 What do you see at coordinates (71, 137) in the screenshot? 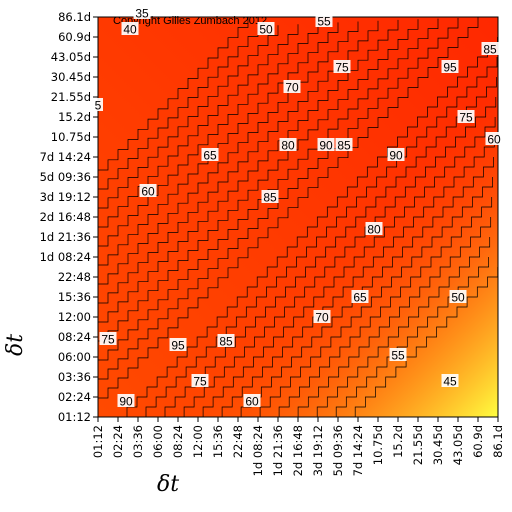
I see `y-tick-label: 10.75d` at bounding box center [71, 137].